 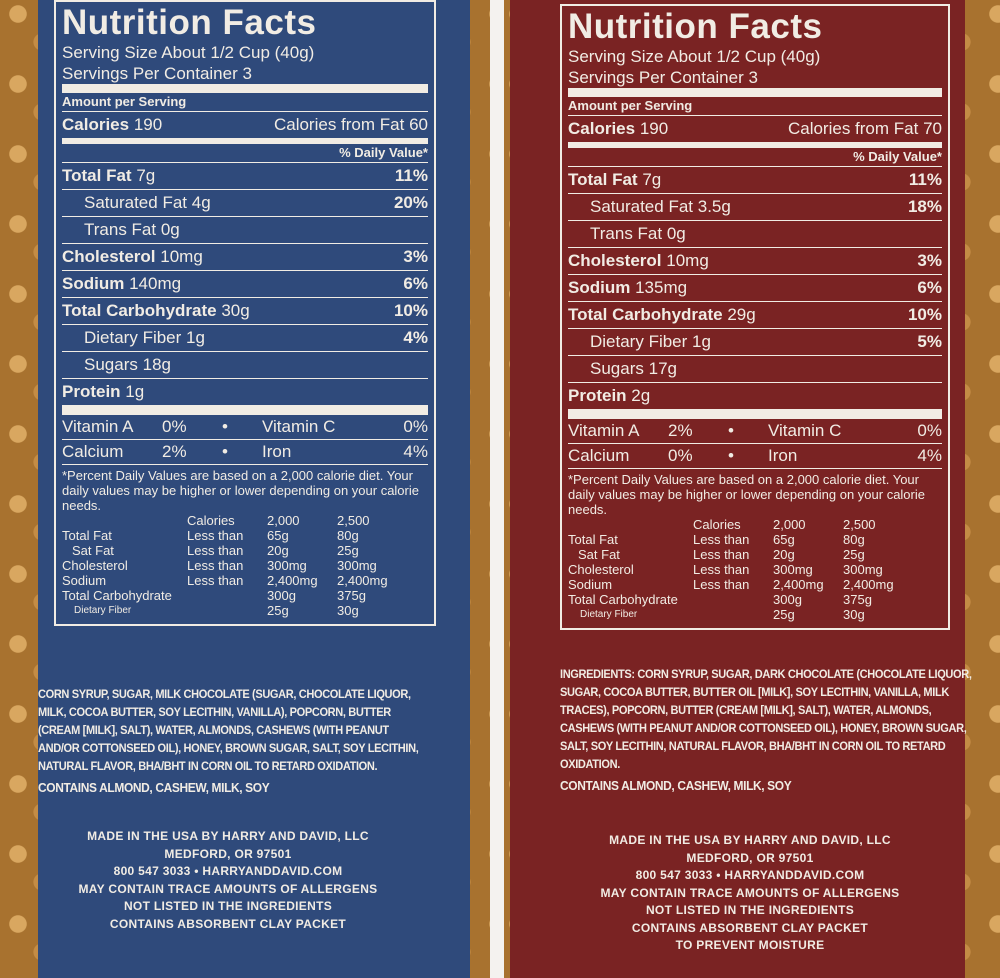 I want to click on calories-row: Calories 190 Calories from Fat 60, so click(x=245, y=124).